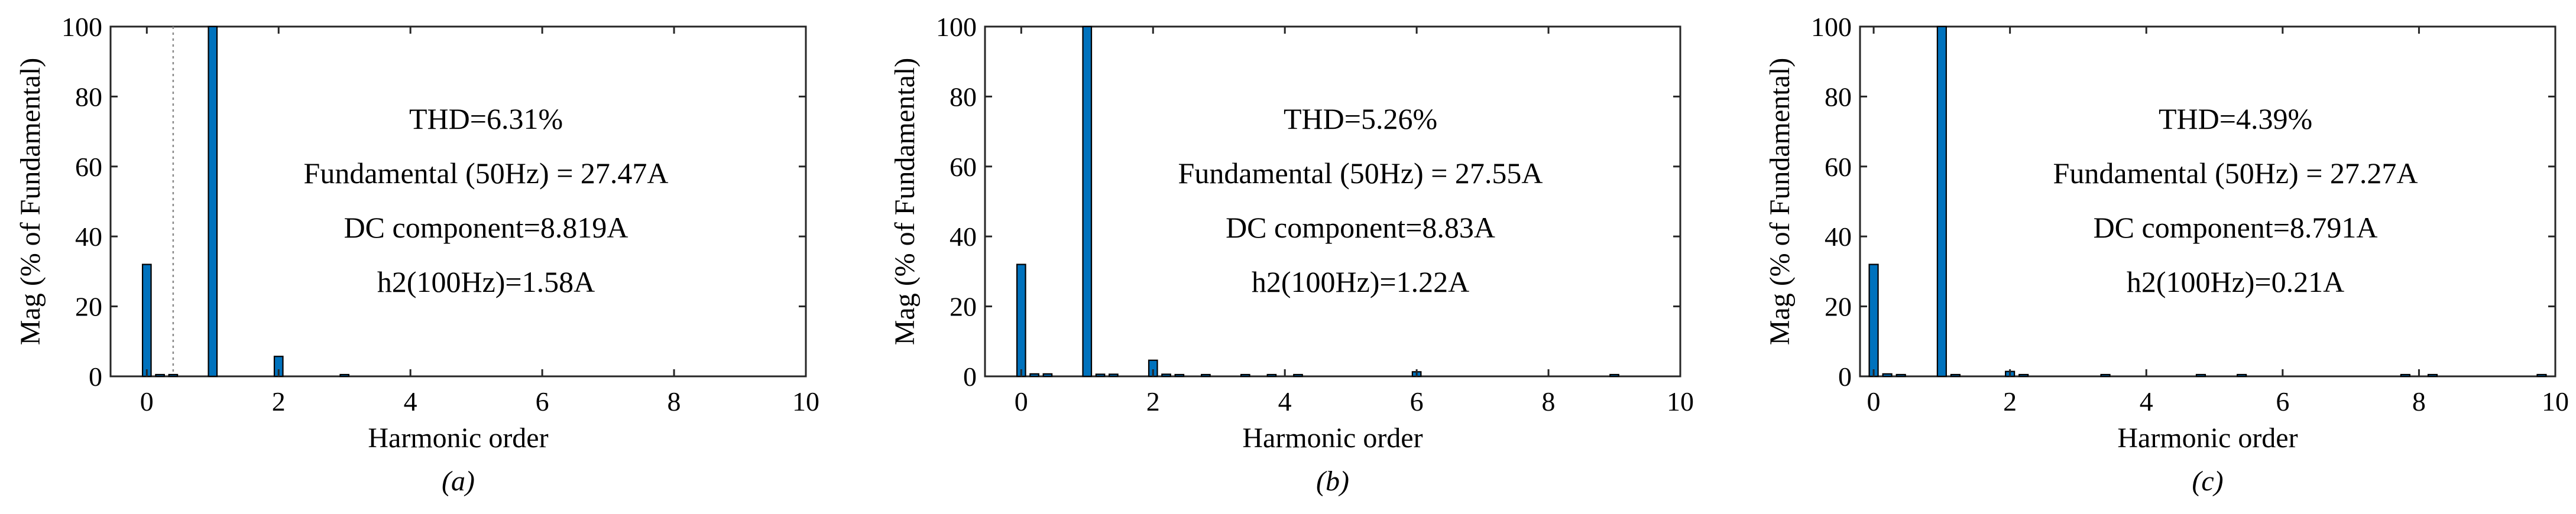 The height and width of the screenshot is (514, 2576). What do you see at coordinates (1614, 375) in the screenshot?
I see `bar-h9` at bounding box center [1614, 375].